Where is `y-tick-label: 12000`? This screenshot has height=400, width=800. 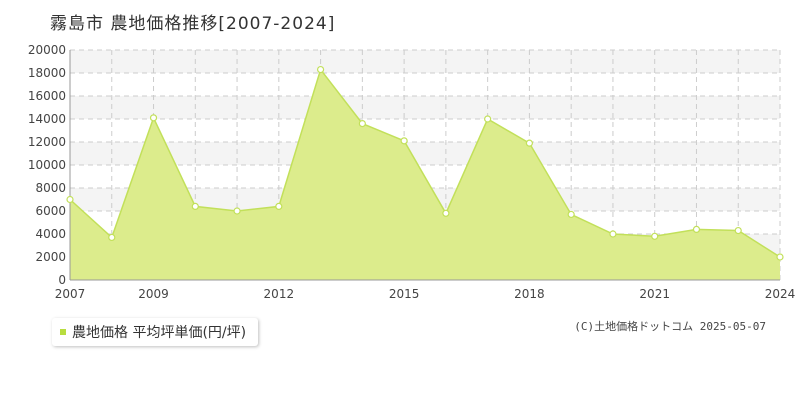 y-tick-label: 12000 is located at coordinates (47, 142).